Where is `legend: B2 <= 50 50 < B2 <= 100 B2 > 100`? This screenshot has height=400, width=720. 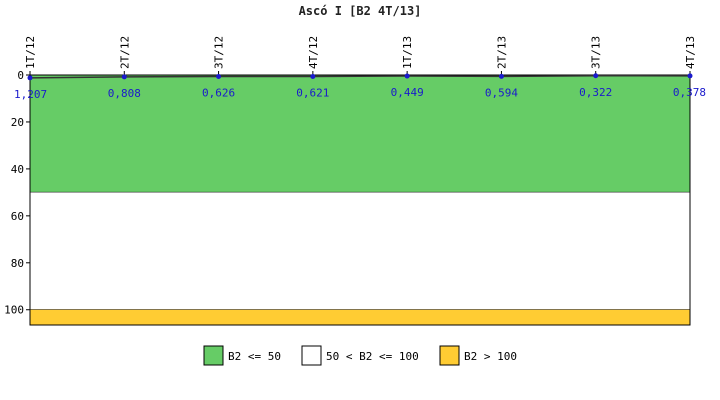 legend: B2 <= 50 50 < B2 <= 100 B2 > 100 is located at coordinates (360, 355).